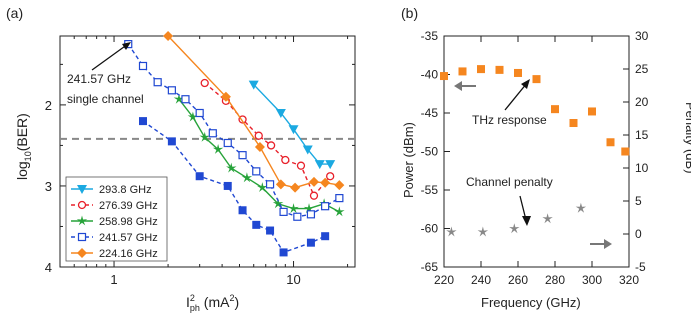 This screenshot has height=320, width=691. What do you see at coordinates (608, 244) in the screenshot?
I see `right-axis-arrowhead` at bounding box center [608, 244].